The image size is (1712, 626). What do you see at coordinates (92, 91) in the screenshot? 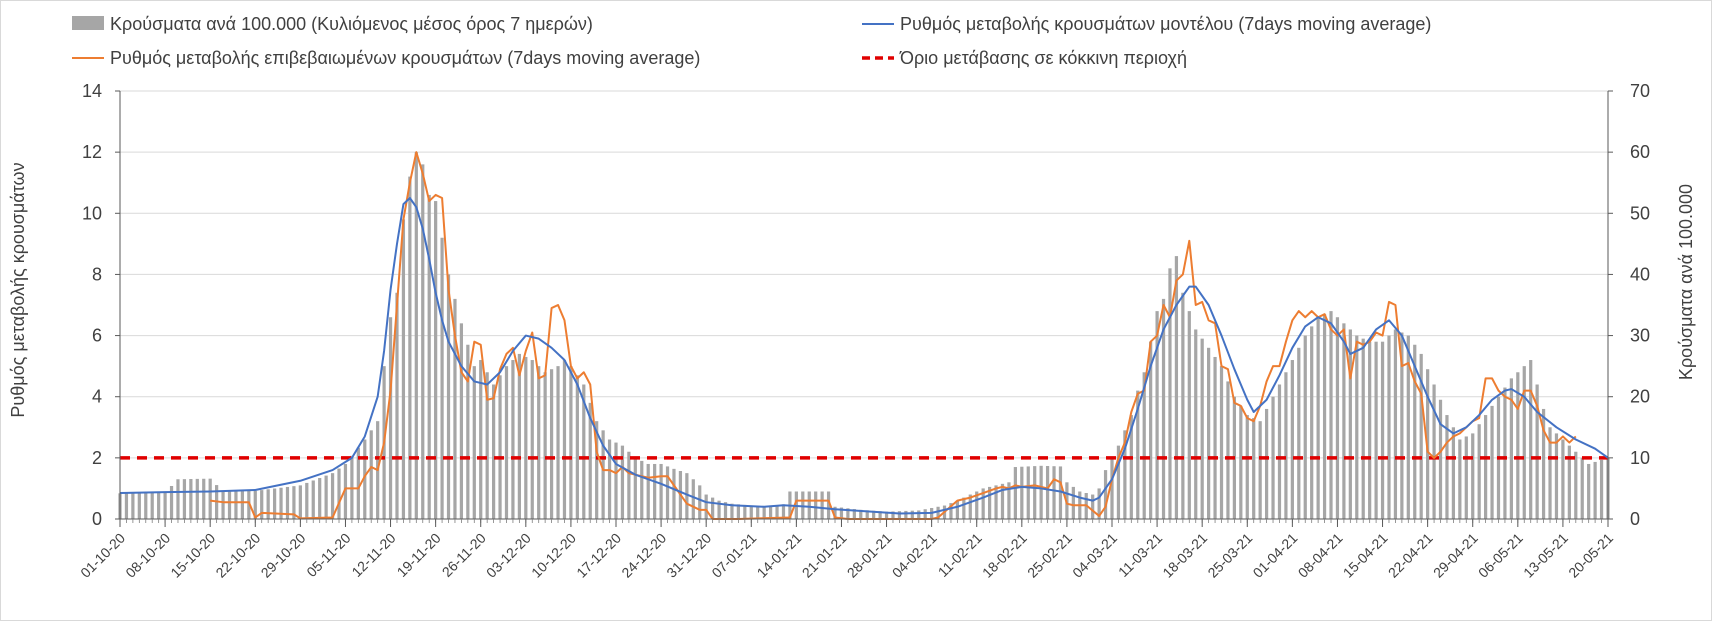
I see `y-tick-label-left: 14` at bounding box center [92, 91].